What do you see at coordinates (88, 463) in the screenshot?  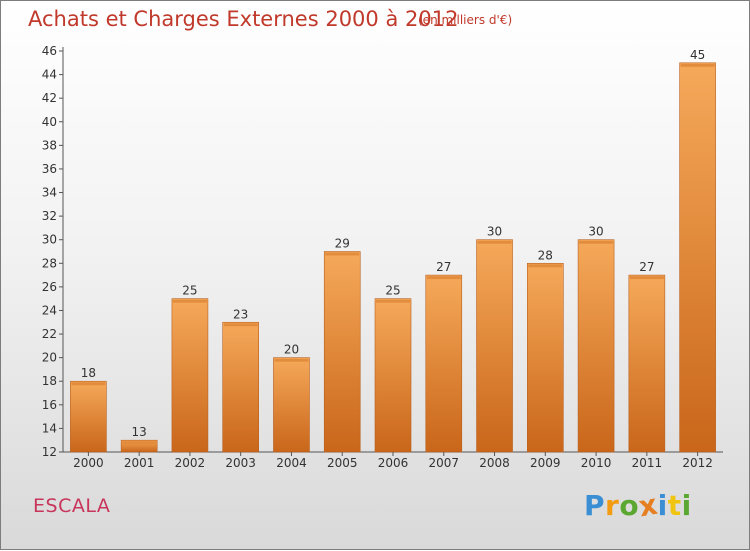 I see `x-tick-label-2000: 2000` at bounding box center [88, 463].